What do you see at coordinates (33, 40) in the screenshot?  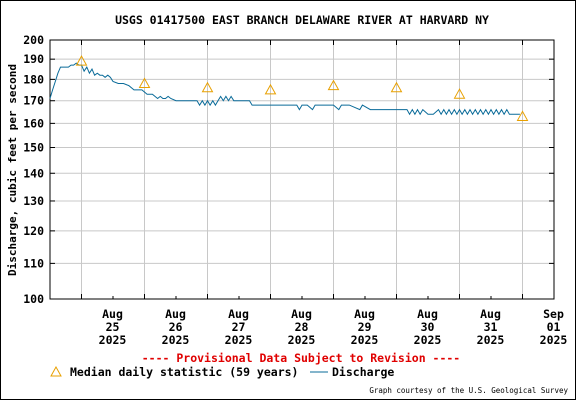 I see `y-tick-label: 200` at bounding box center [33, 40].